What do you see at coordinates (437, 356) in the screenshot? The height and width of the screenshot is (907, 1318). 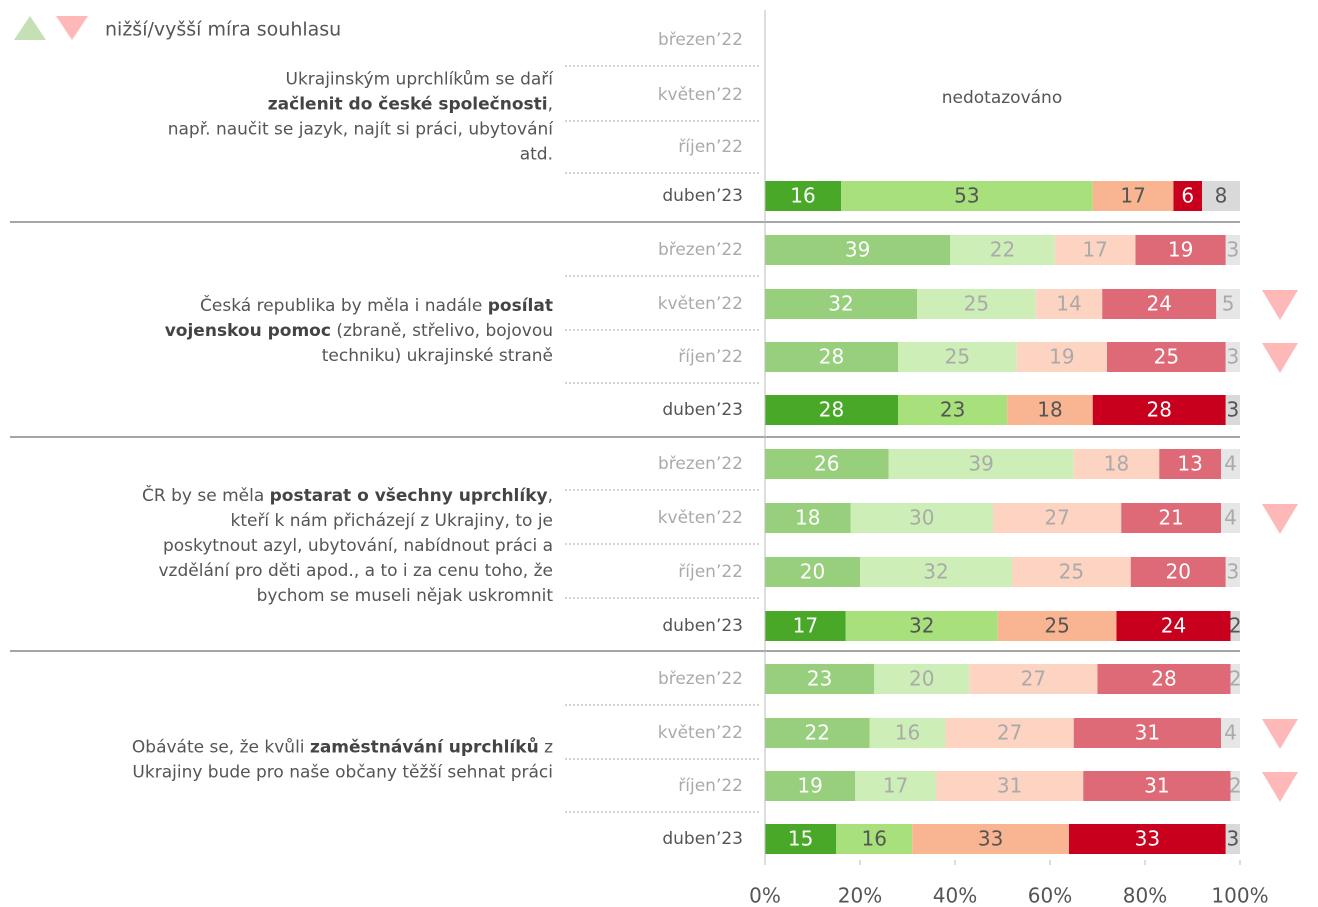 I see `question-part: techniku) ukrajinské straně` at bounding box center [437, 356].